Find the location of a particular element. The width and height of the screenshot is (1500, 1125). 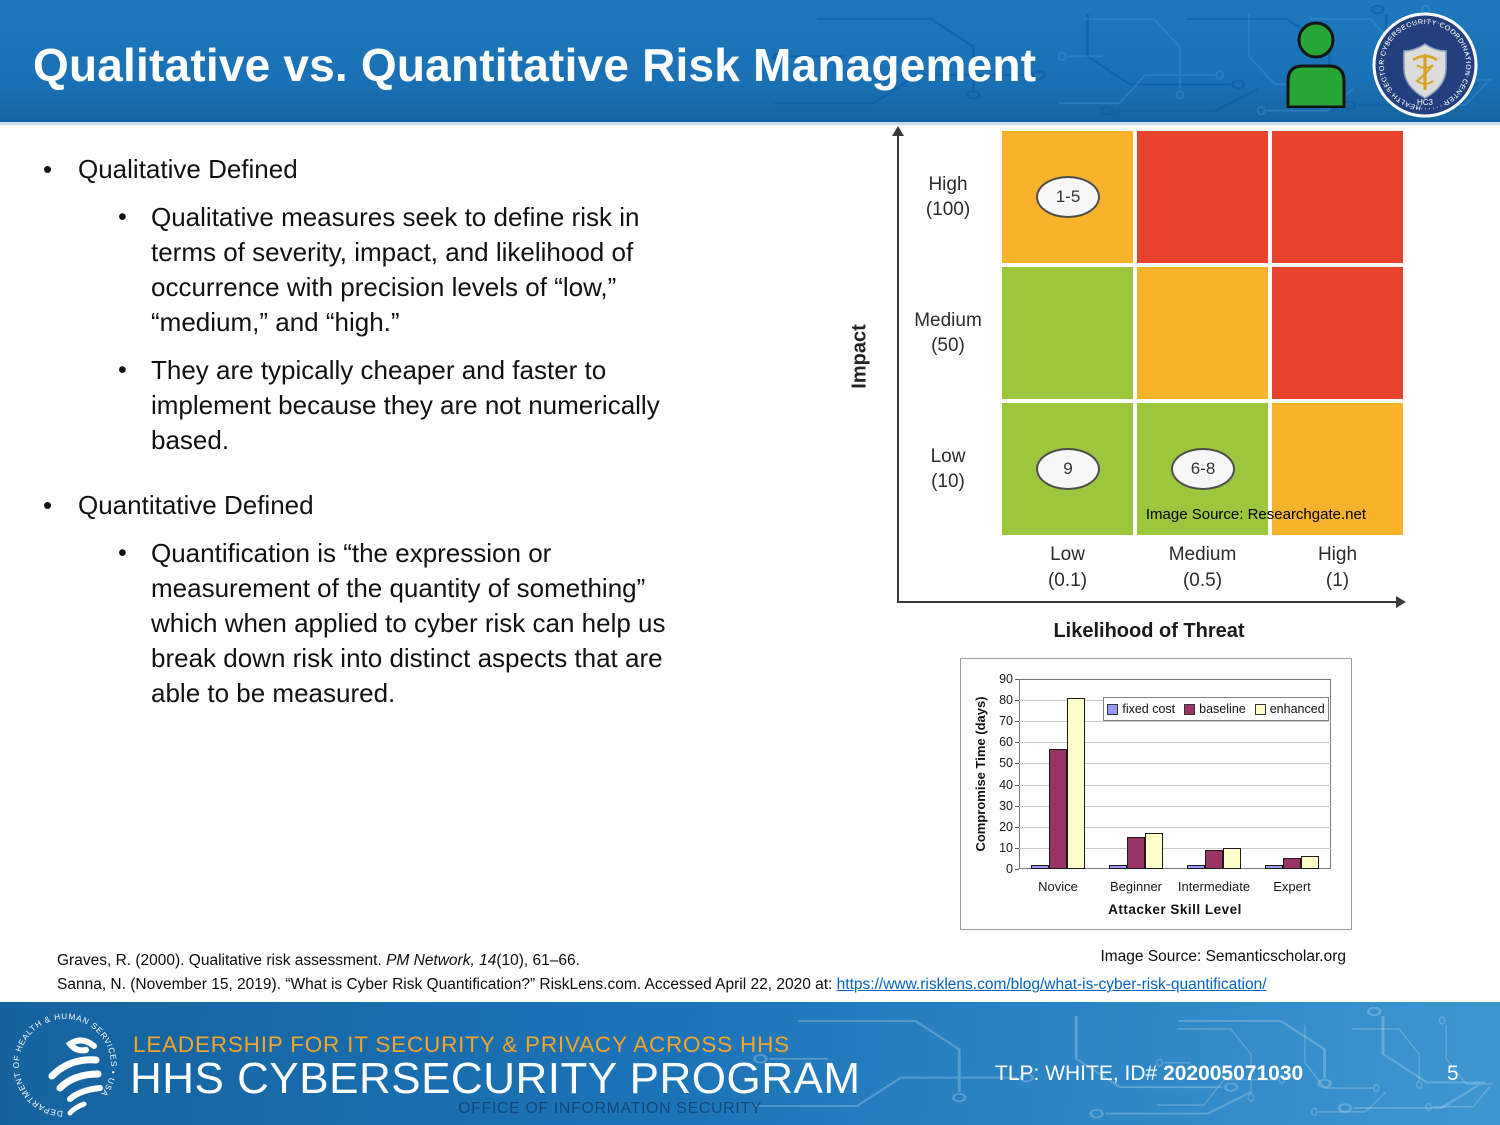

matrix-annotation: 6-8 is located at coordinates (1203, 469).